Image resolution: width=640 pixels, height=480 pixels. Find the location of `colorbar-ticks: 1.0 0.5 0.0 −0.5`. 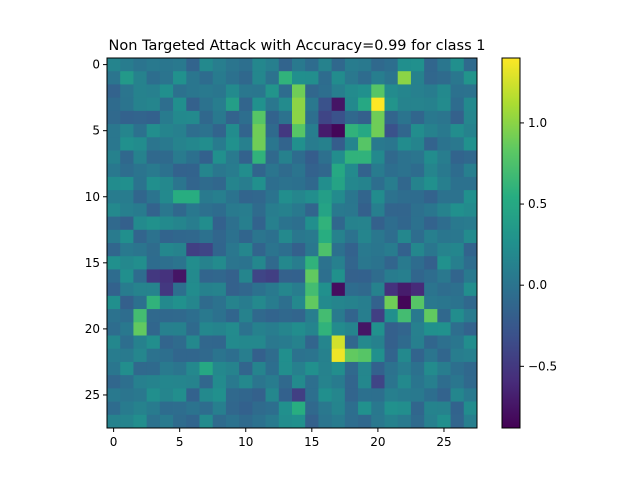

colorbar-ticks: 1.0 0.5 0.0 −0.5 is located at coordinates (538, 244).